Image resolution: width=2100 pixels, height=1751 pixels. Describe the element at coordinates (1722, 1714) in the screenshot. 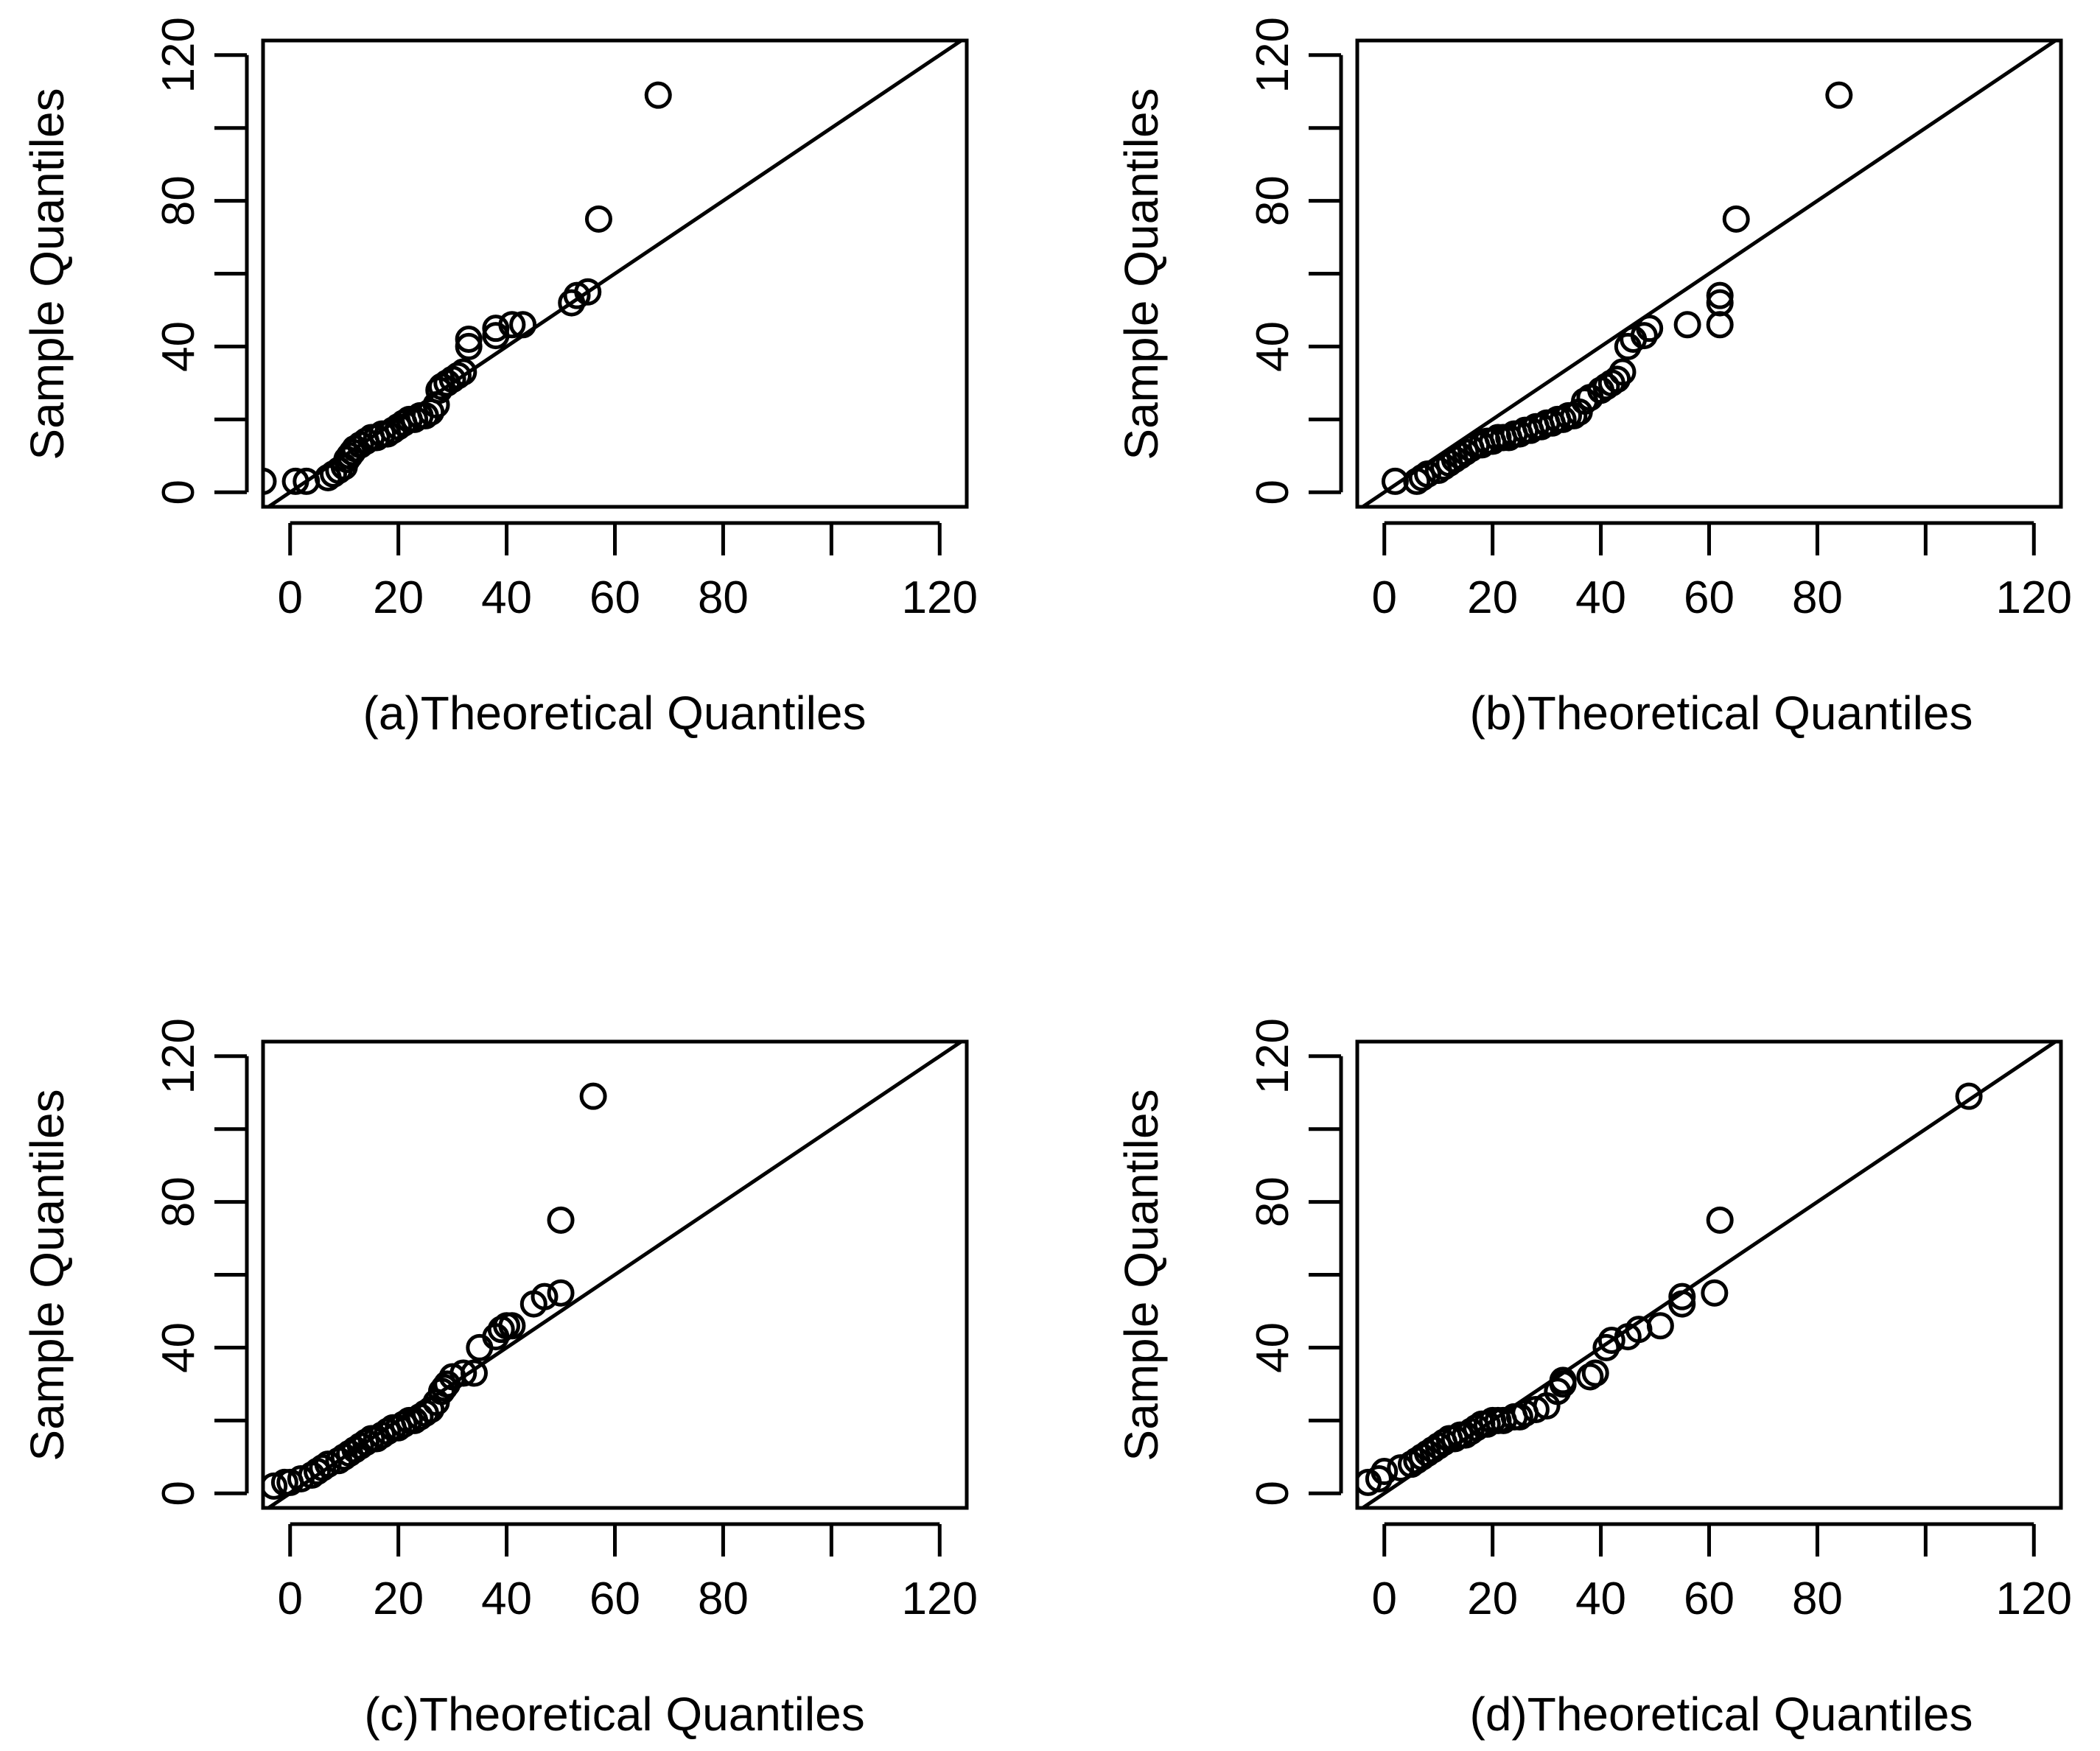

I see `x-axis-title: (d)Theoretical Quantiles` at that location.